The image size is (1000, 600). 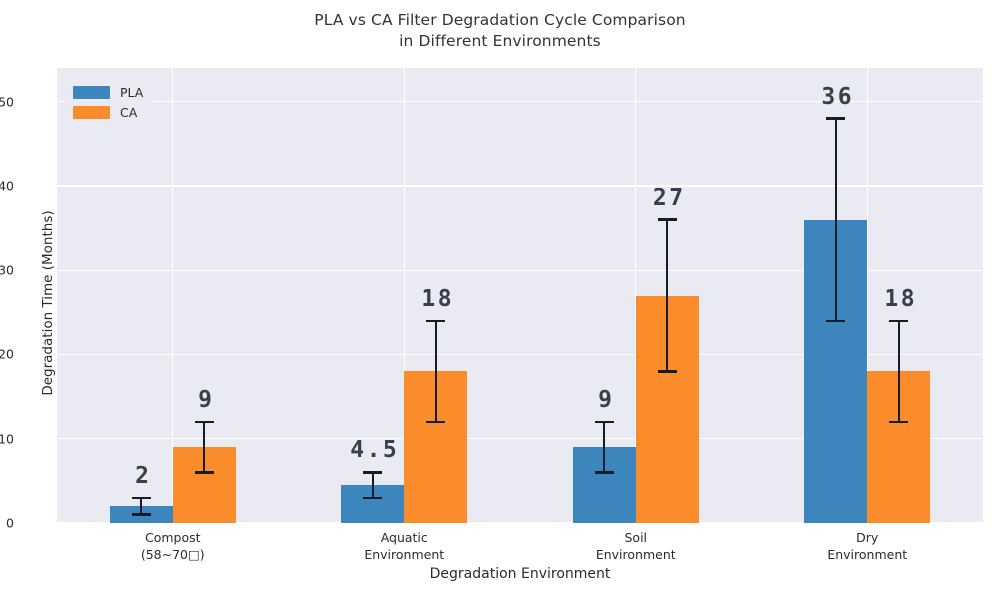 What do you see at coordinates (129, 112) in the screenshot?
I see `legend-label: CA` at bounding box center [129, 112].